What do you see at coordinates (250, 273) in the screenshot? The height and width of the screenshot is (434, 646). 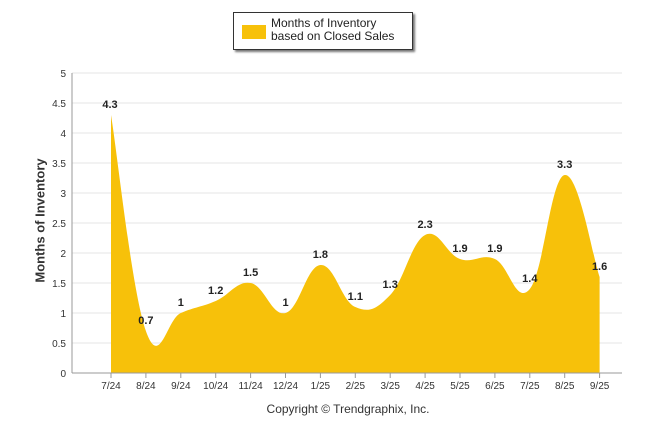 I see `data-label: 1.5` at bounding box center [250, 273].